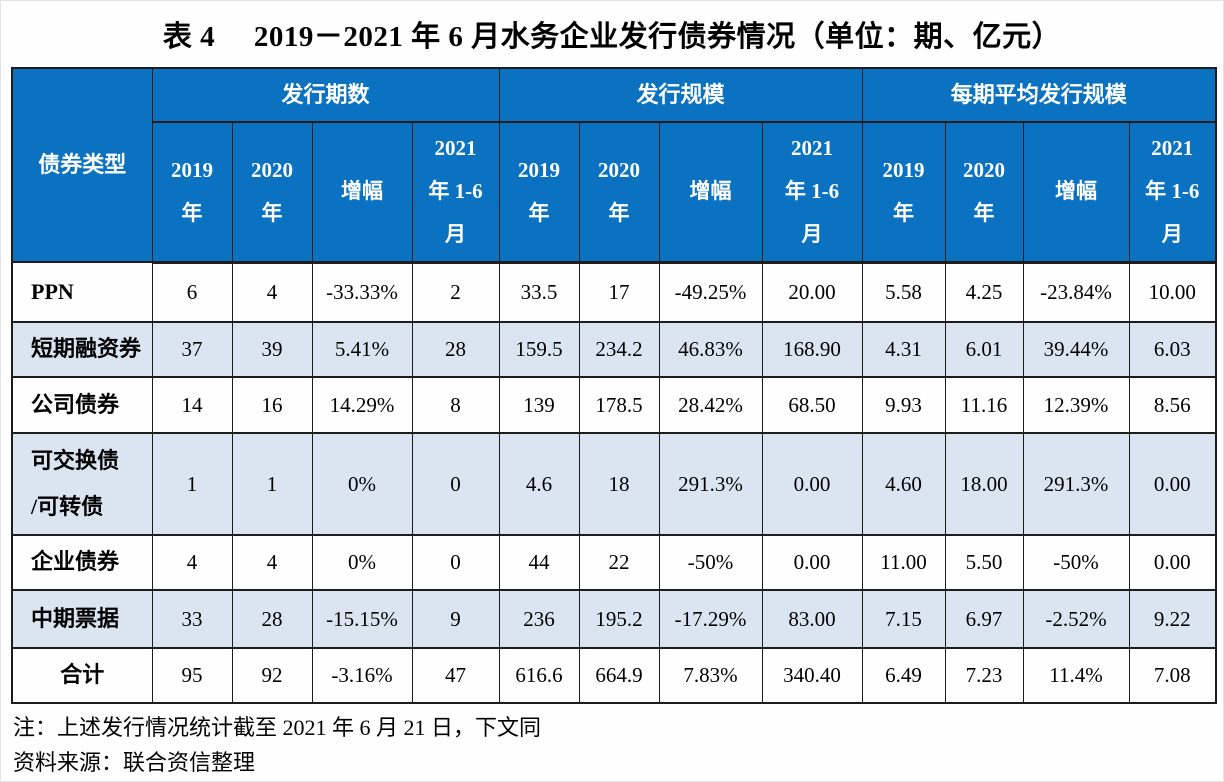 The width and height of the screenshot is (1224, 782). I want to click on data-cell: 8.56, so click(1172, 405).